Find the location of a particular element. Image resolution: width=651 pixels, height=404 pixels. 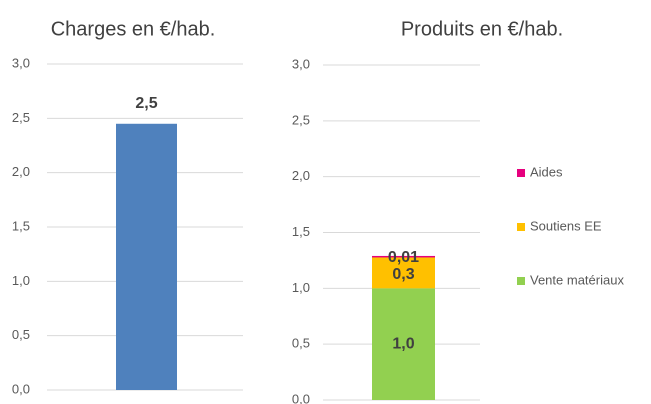

legend-label: Aides is located at coordinates (546, 171).